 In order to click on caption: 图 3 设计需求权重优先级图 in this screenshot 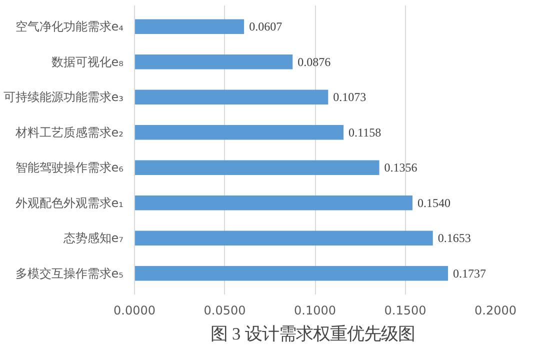, I will do `click(312, 334)`.